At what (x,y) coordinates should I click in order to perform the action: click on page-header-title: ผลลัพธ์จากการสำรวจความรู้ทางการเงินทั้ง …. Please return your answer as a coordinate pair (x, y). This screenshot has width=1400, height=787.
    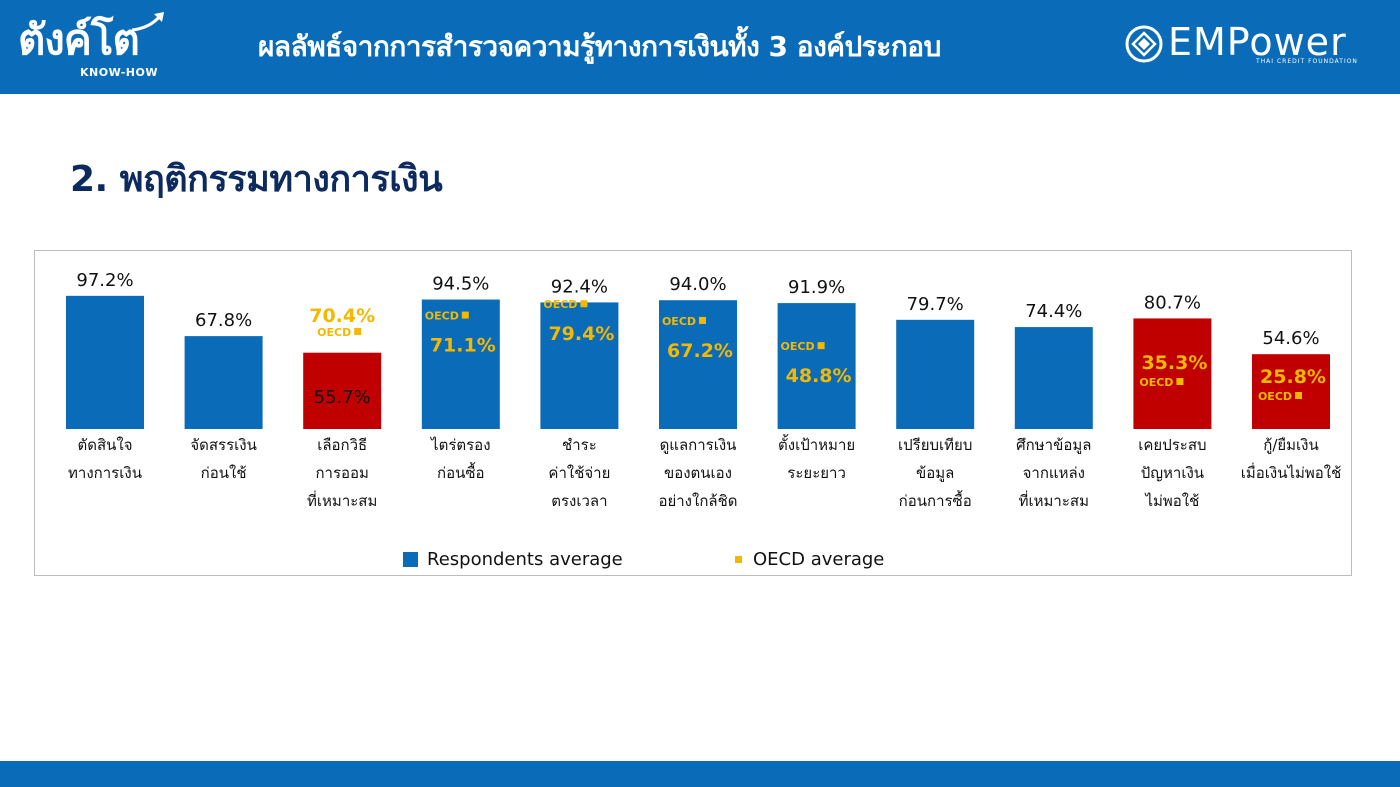
    Looking at the image, I should click on (599, 46).